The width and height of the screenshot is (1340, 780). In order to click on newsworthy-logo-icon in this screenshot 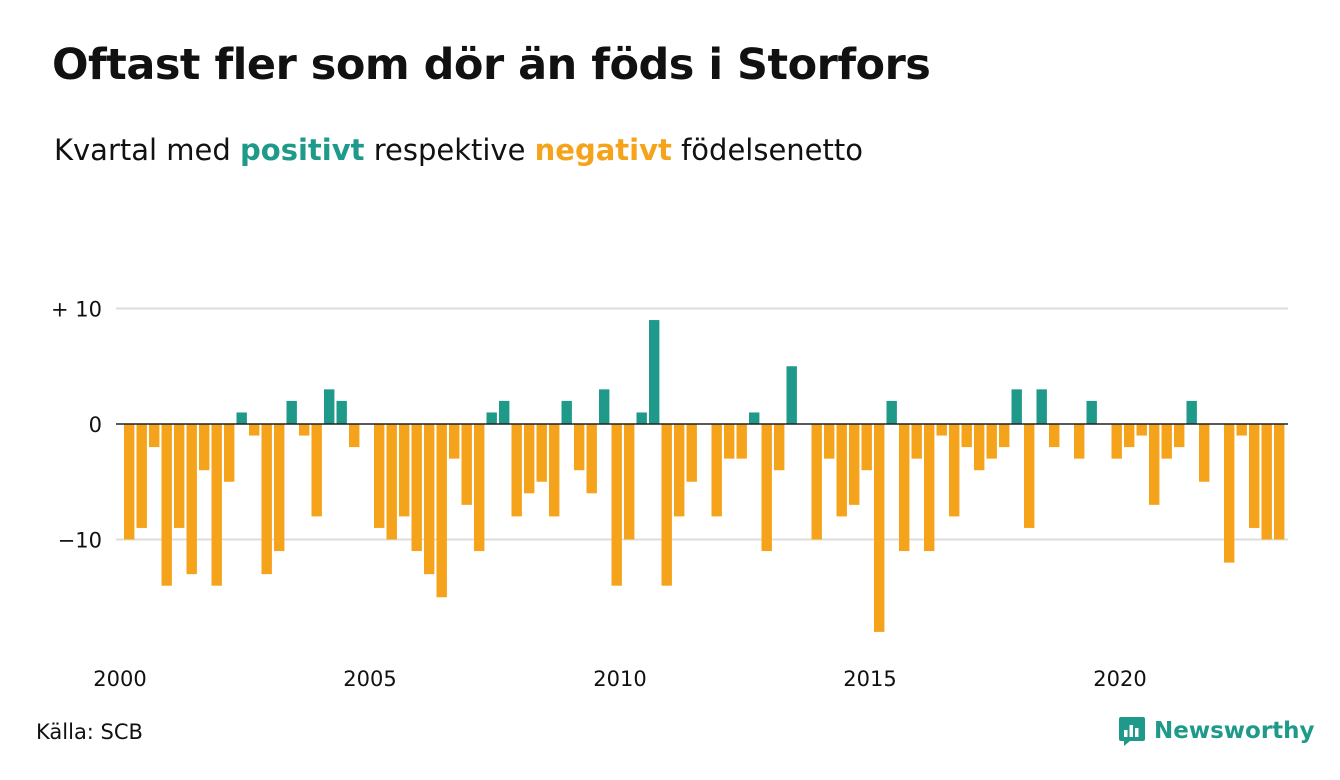, I will do `click(1132, 731)`.